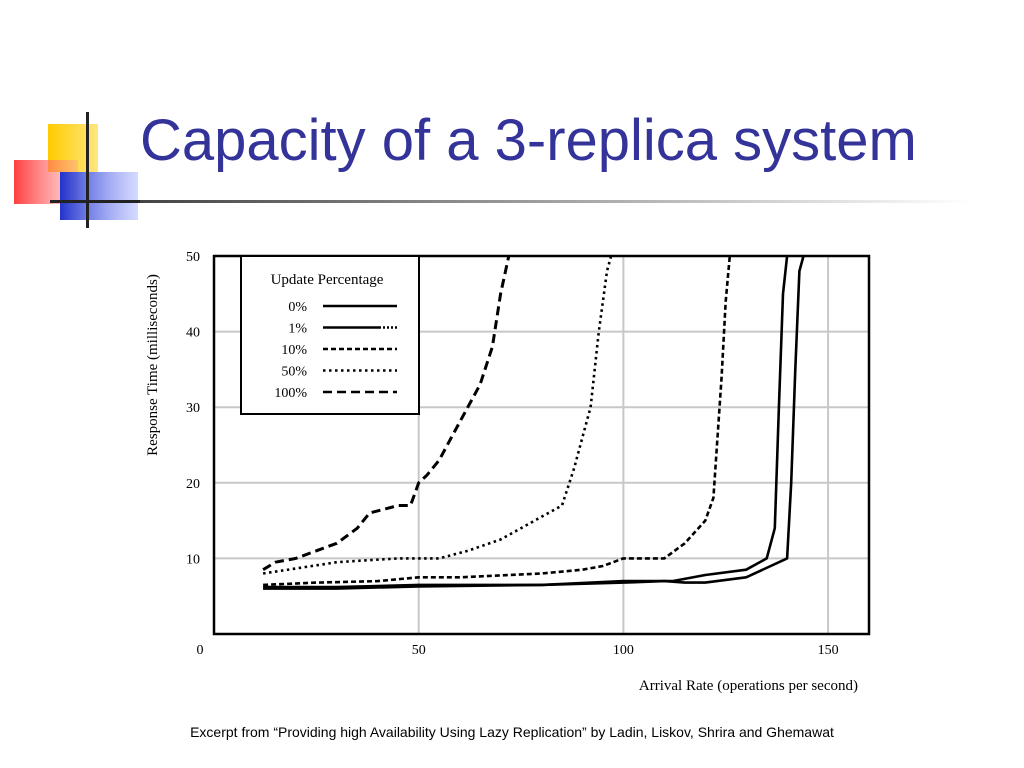 This screenshot has width=1024, height=768. I want to click on legend-label-10pct: 10%, so click(294, 350).